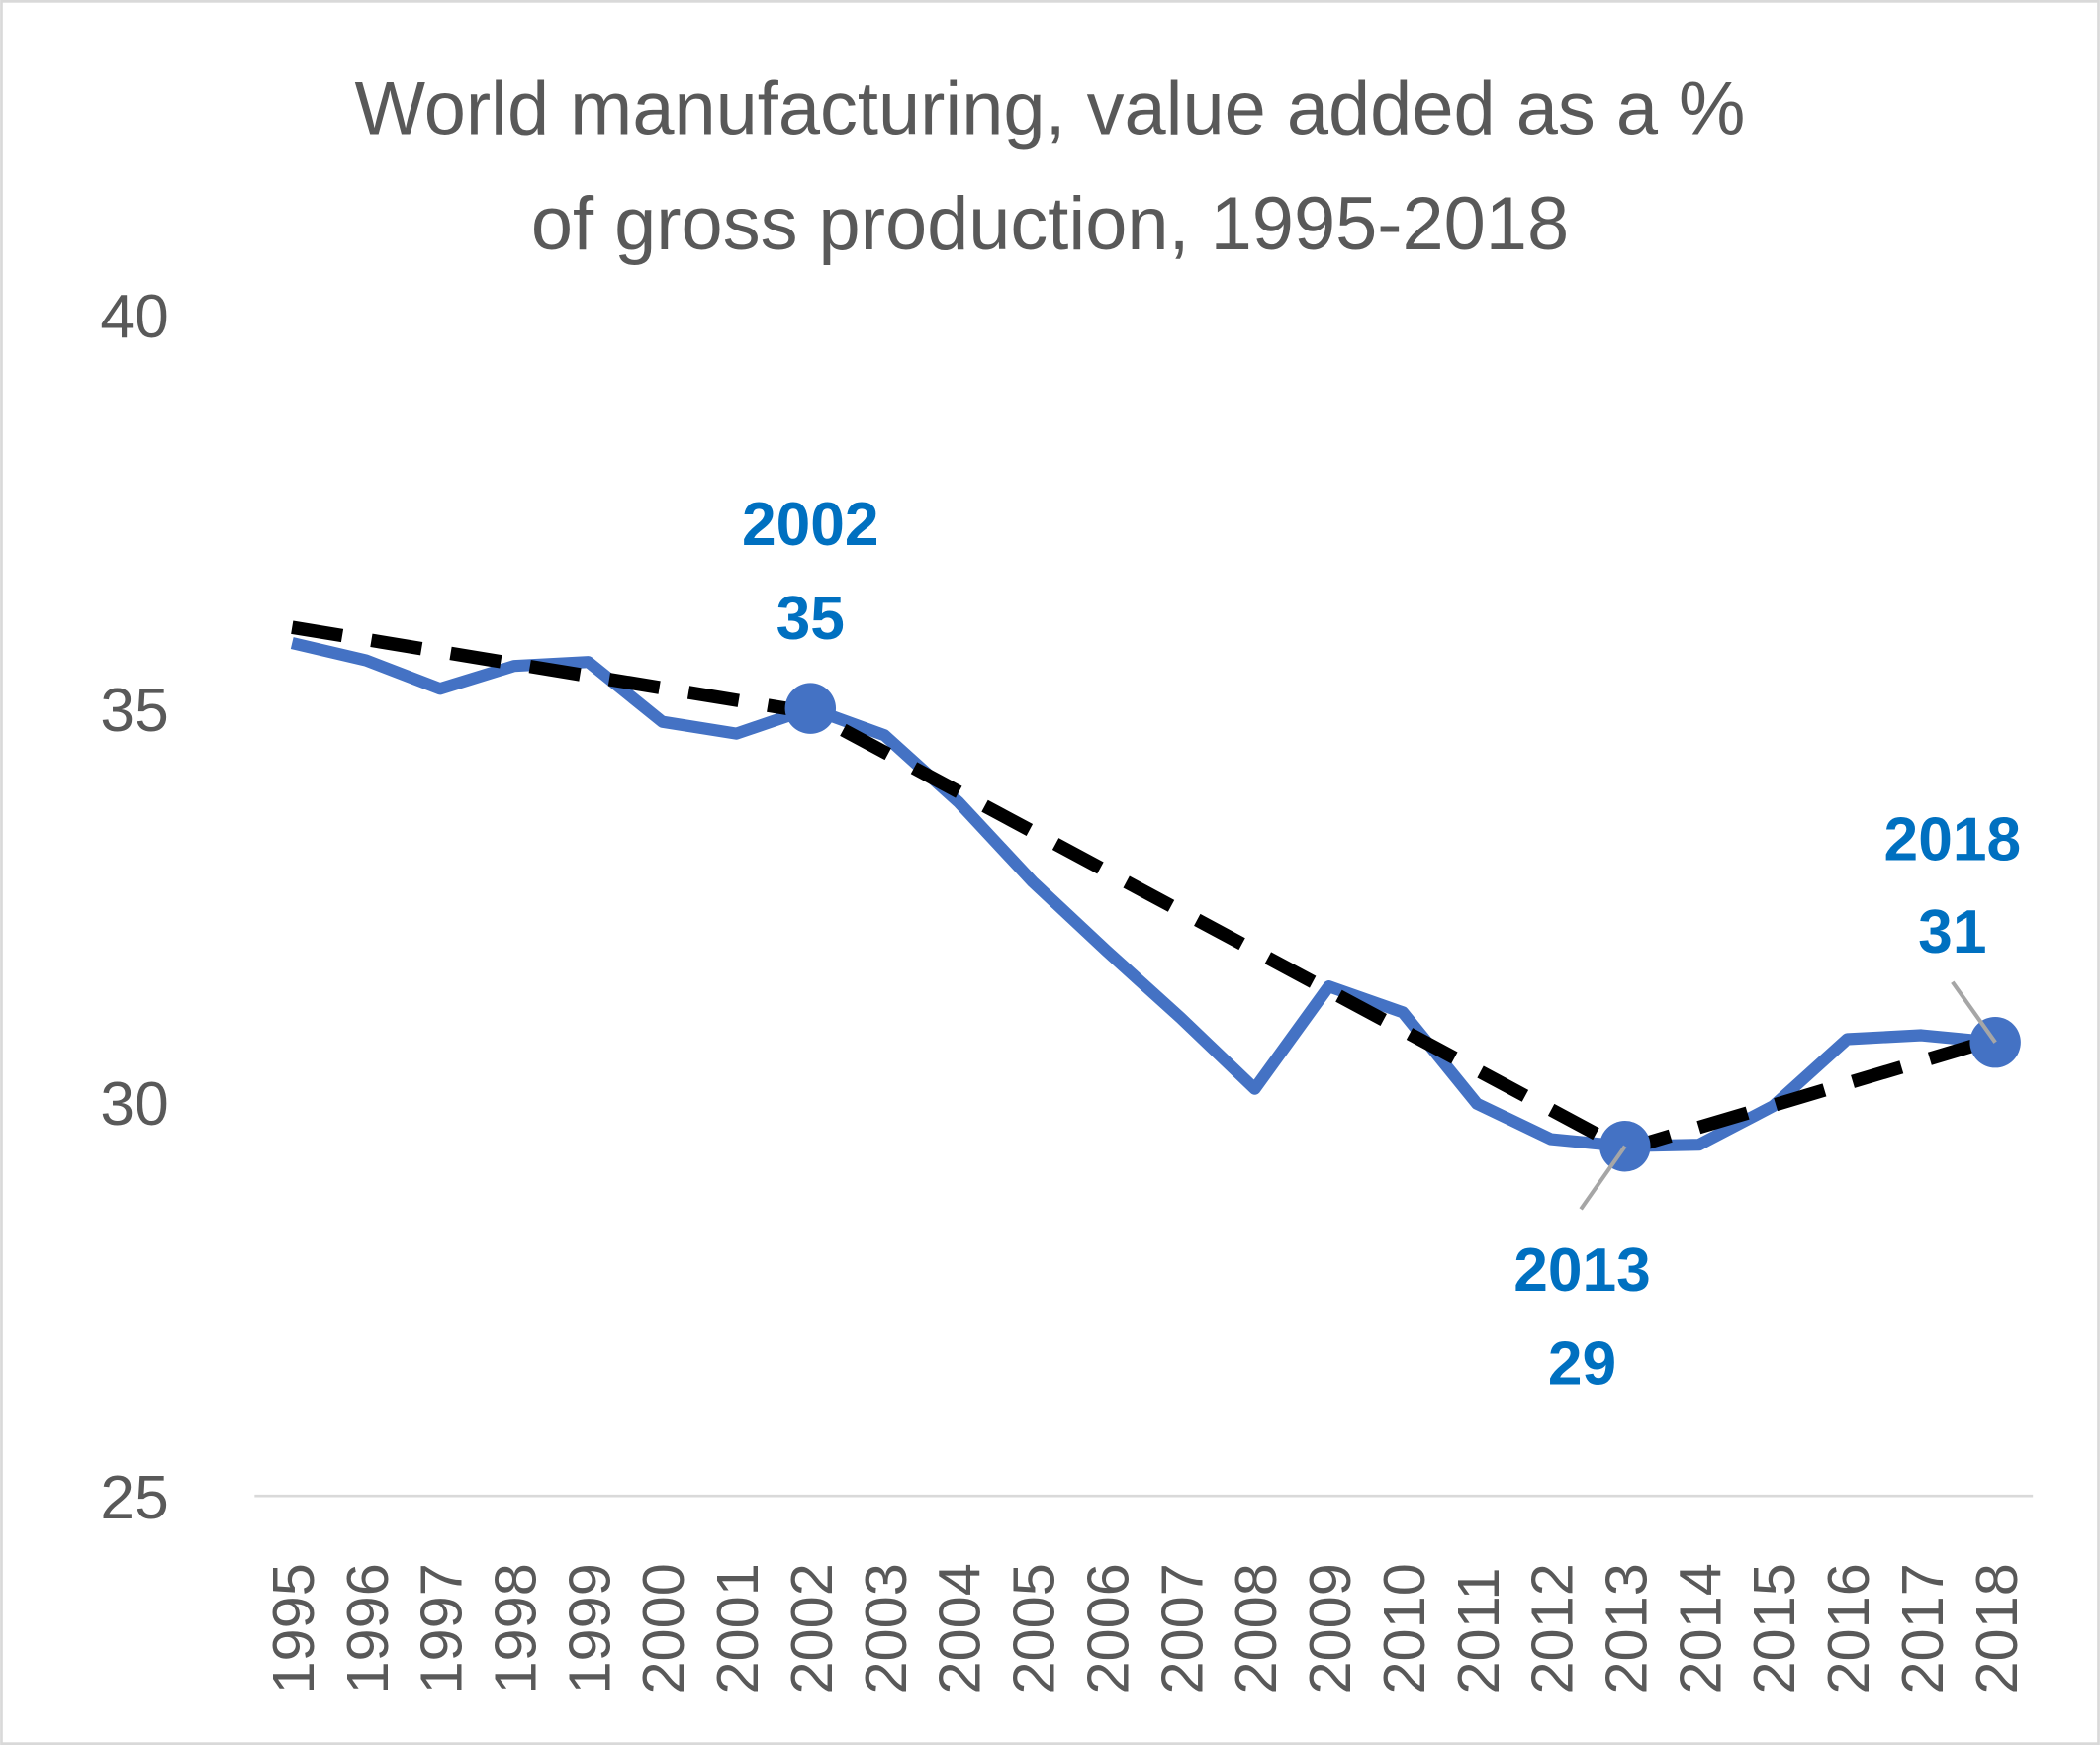 The height and width of the screenshot is (1745, 2100). I want to click on x-tick-label: 2010, so click(1404, 1628).